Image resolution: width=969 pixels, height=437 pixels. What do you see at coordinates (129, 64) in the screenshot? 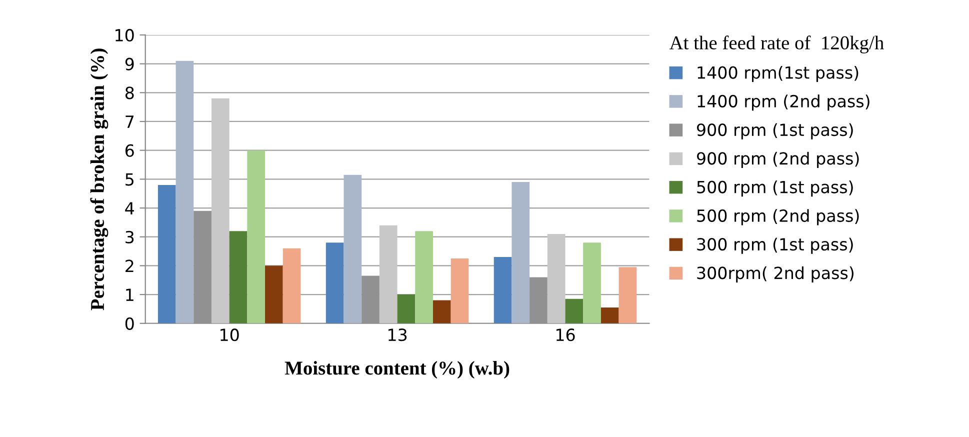
I see `y-tick-label: 9` at bounding box center [129, 64].